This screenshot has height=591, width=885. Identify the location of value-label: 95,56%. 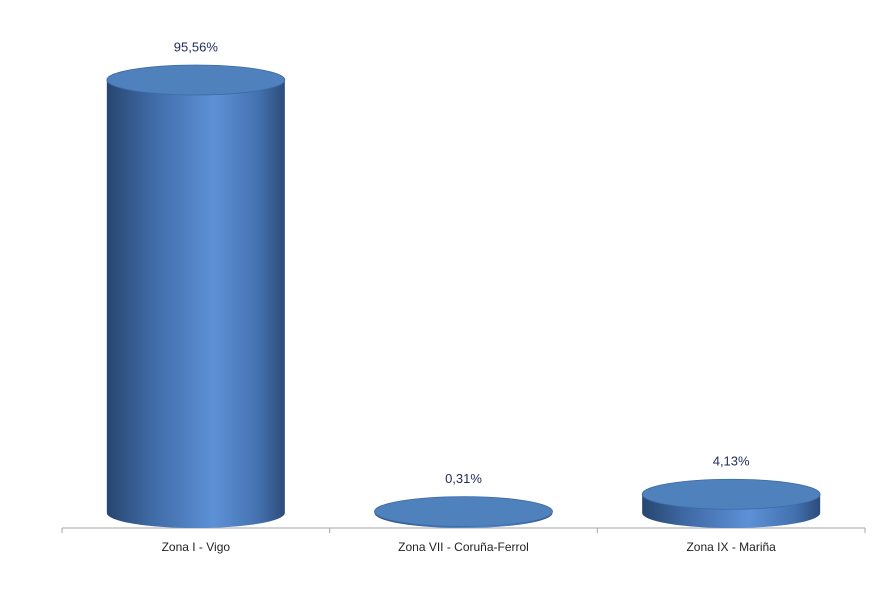
(196, 46).